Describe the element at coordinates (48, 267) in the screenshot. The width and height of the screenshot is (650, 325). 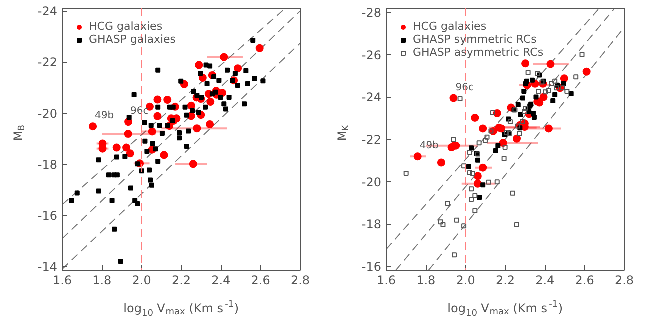
I see `y-tick-label: -14` at that location.